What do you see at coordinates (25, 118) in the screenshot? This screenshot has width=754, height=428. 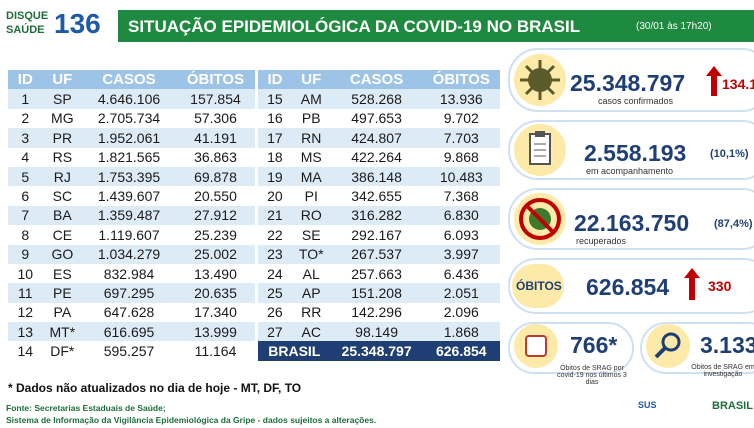 I see `cell: 2` at bounding box center [25, 118].